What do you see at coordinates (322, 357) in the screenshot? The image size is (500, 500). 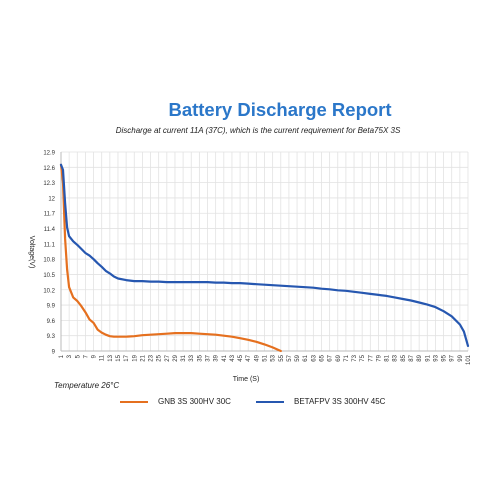 I see `x-tick-label: 65` at bounding box center [322, 357].